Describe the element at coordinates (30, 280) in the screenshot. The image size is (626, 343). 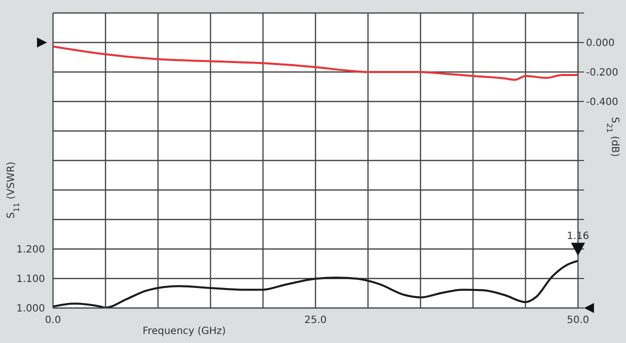
I see `y-tick-label: 1.100` at that location.